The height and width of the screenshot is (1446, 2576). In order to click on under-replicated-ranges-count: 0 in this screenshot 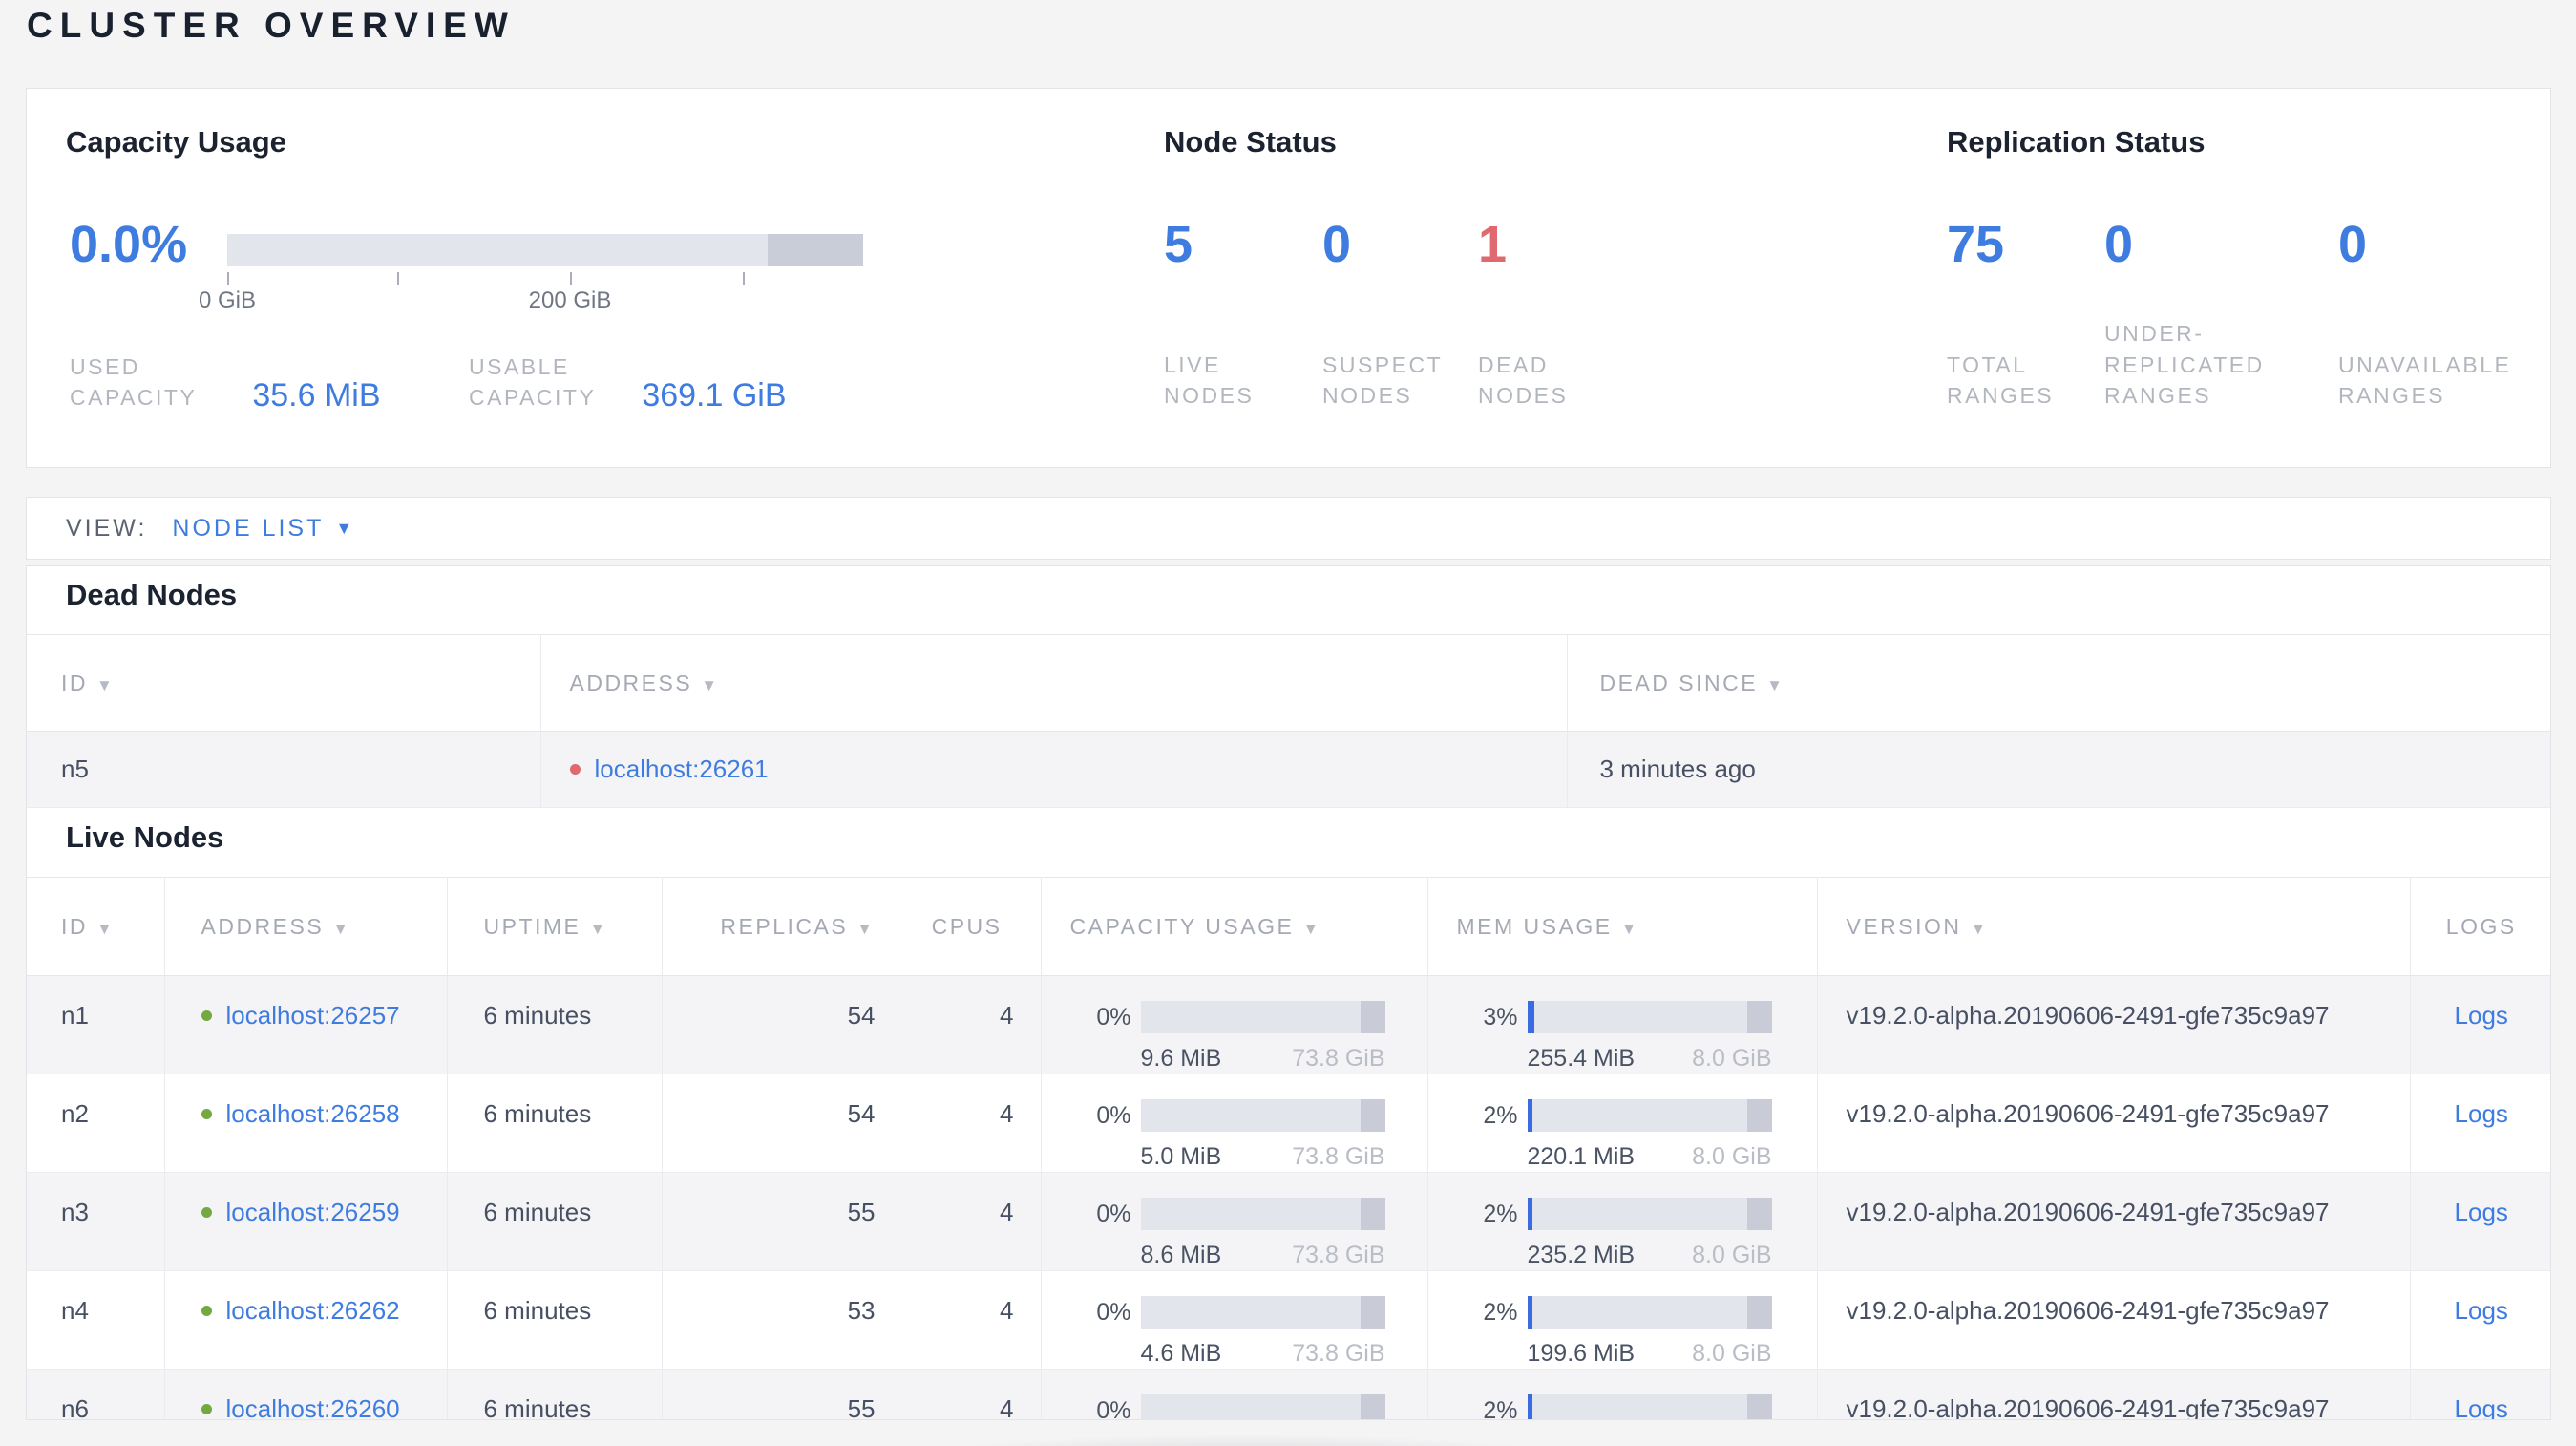, I will do `click(2119, 245)`.